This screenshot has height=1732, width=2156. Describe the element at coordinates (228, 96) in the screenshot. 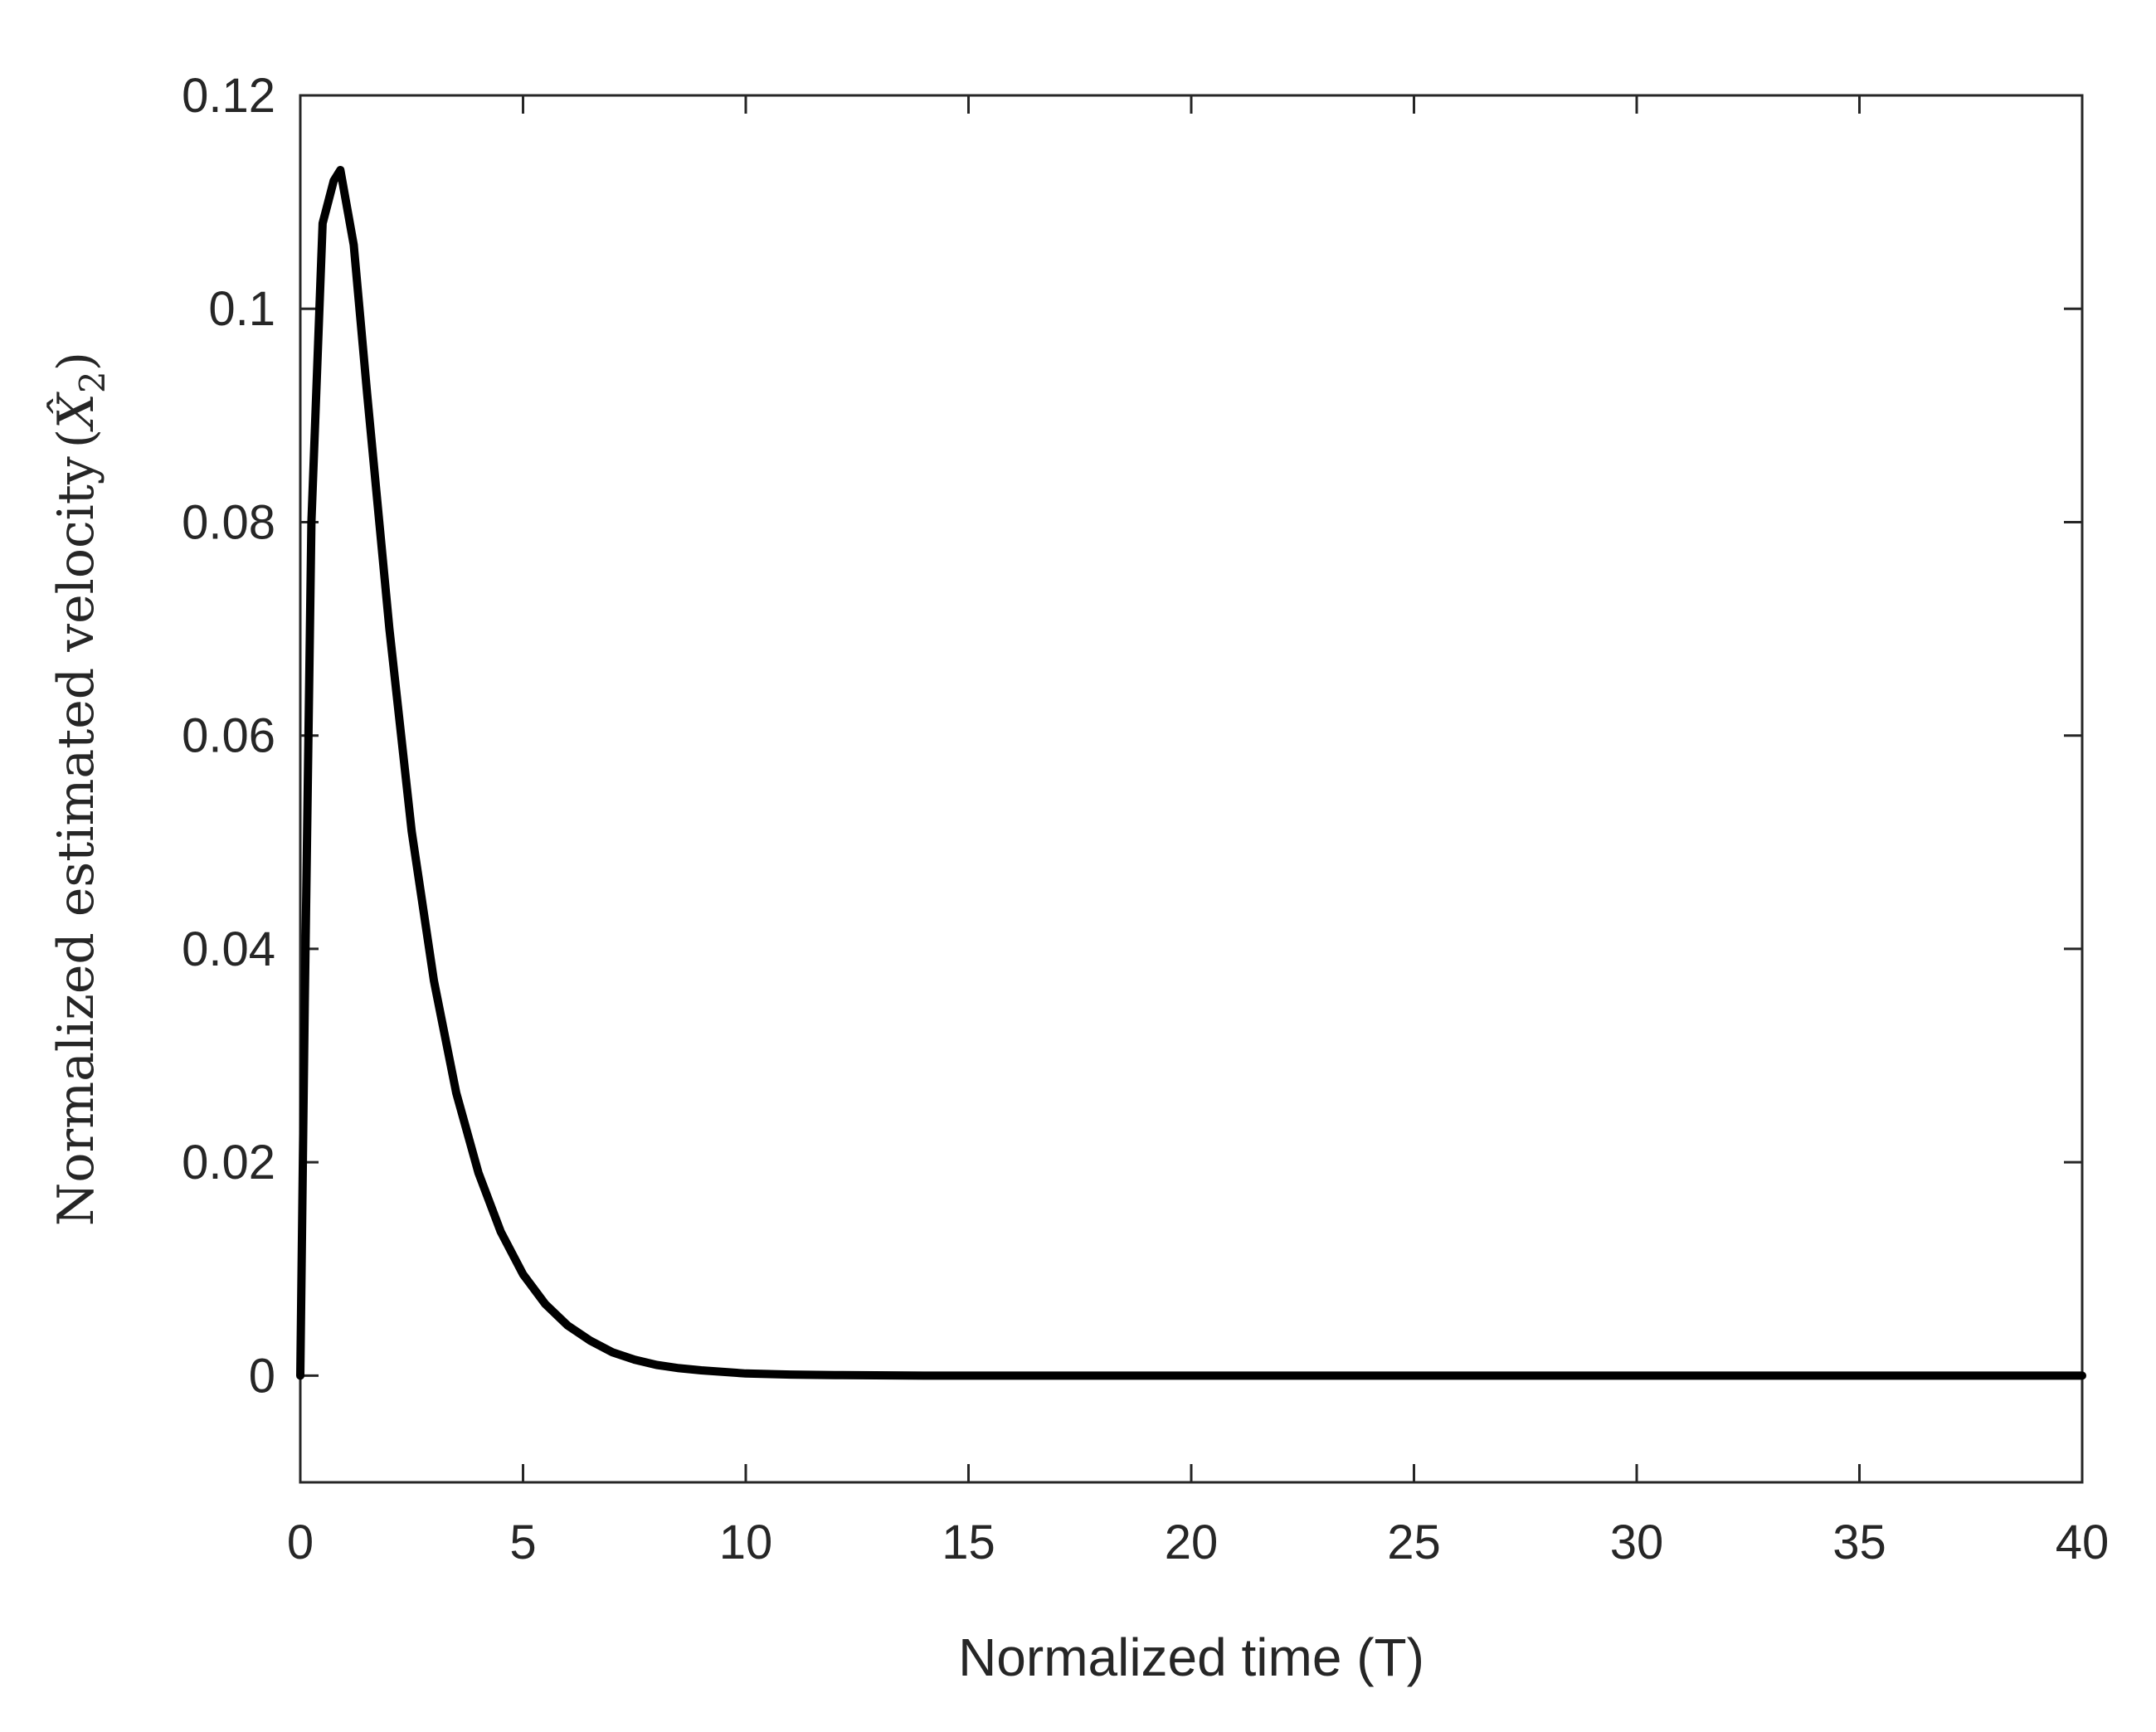

I see `y-tick-label: 0.12` at that location.